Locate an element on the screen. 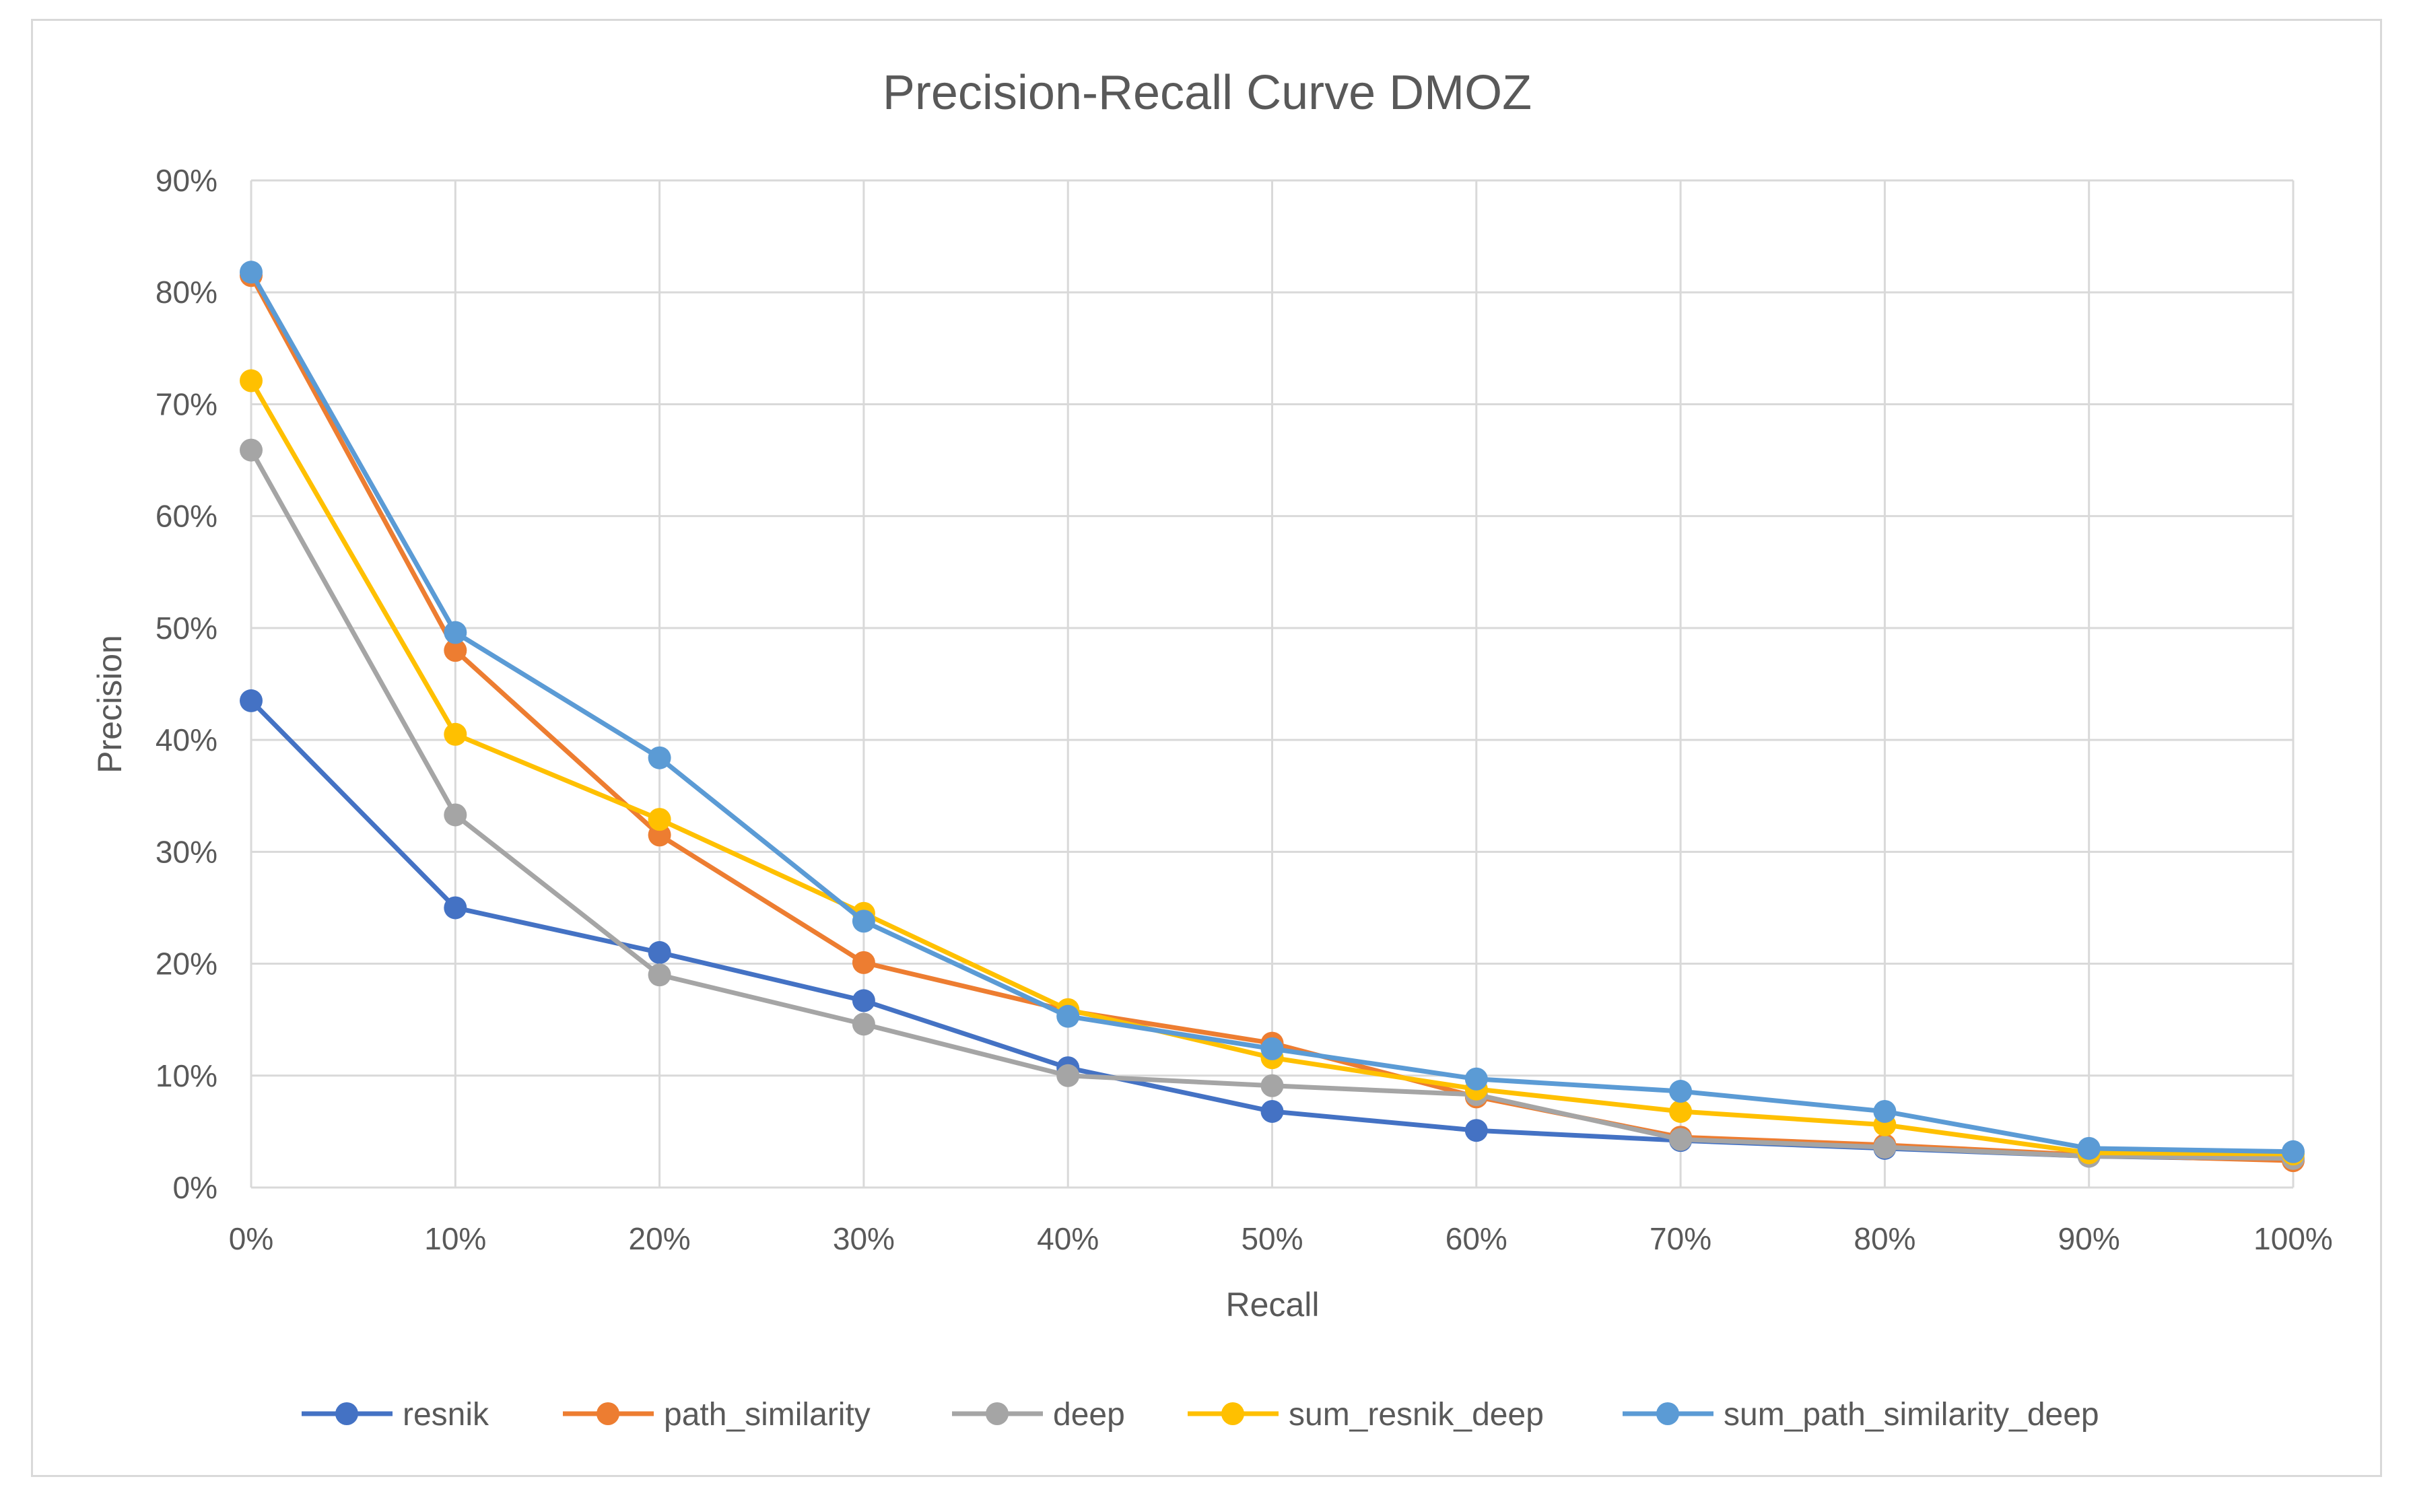 The height and width of the screenshot is (1512, 2411). x-tick-label: 50% is located at coordinates (1272, 1238).